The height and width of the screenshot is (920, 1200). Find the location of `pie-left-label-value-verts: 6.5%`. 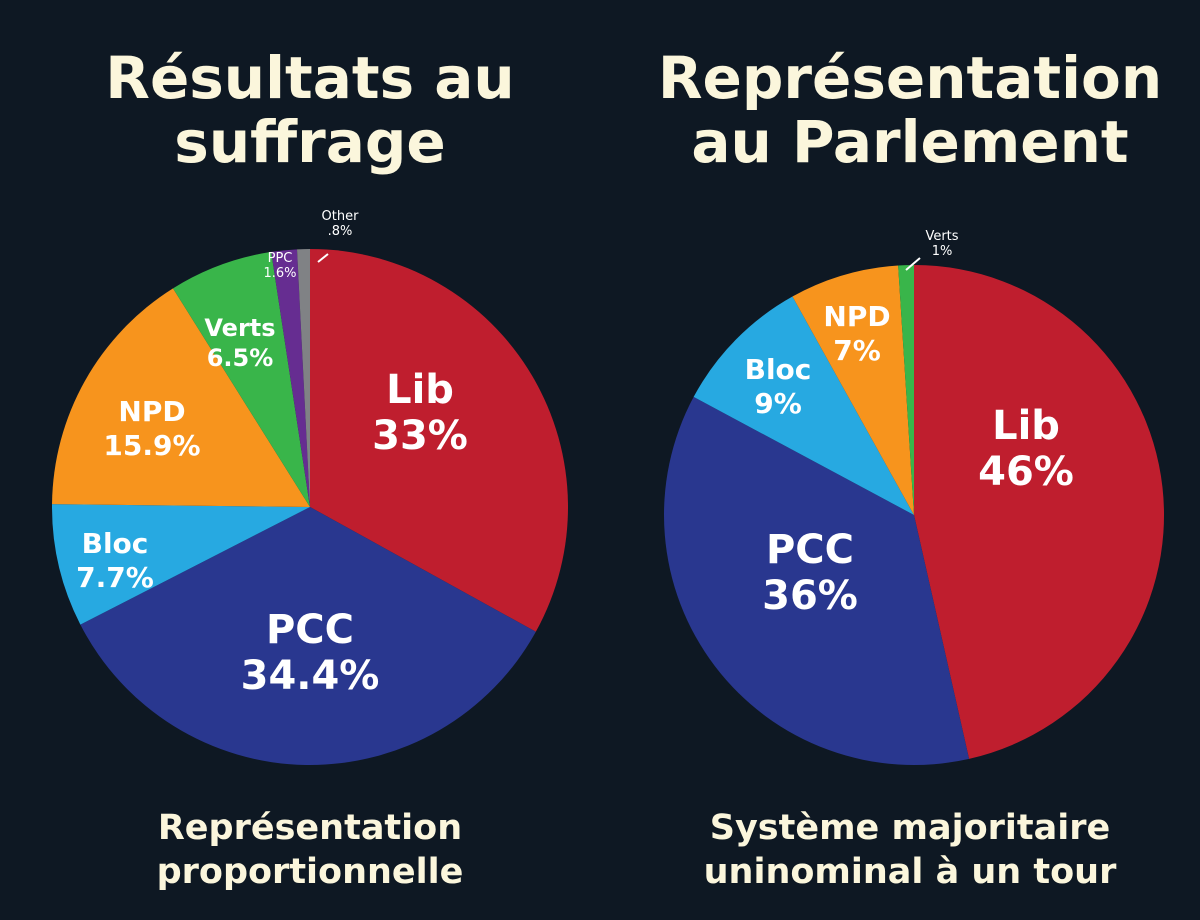

pie-left-label-value-verts: 6.5% is located at coordinates (240, 358).